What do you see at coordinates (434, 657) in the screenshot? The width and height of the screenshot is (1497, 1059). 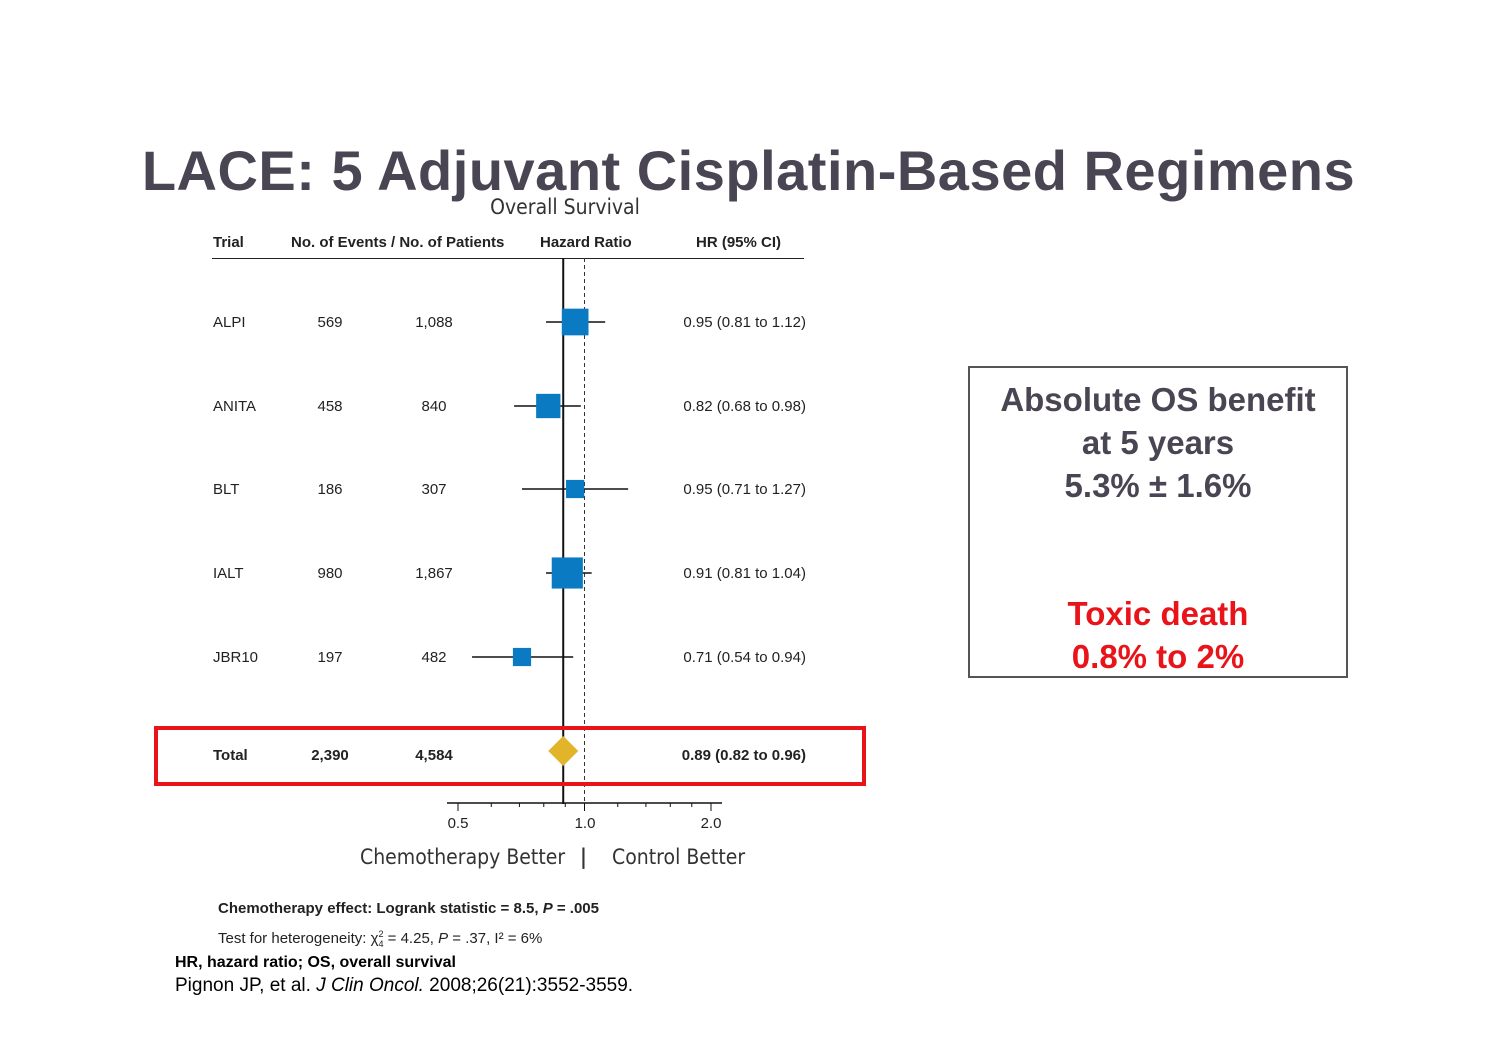 I see `patients-count: 482` at bounding box center [434, 657].